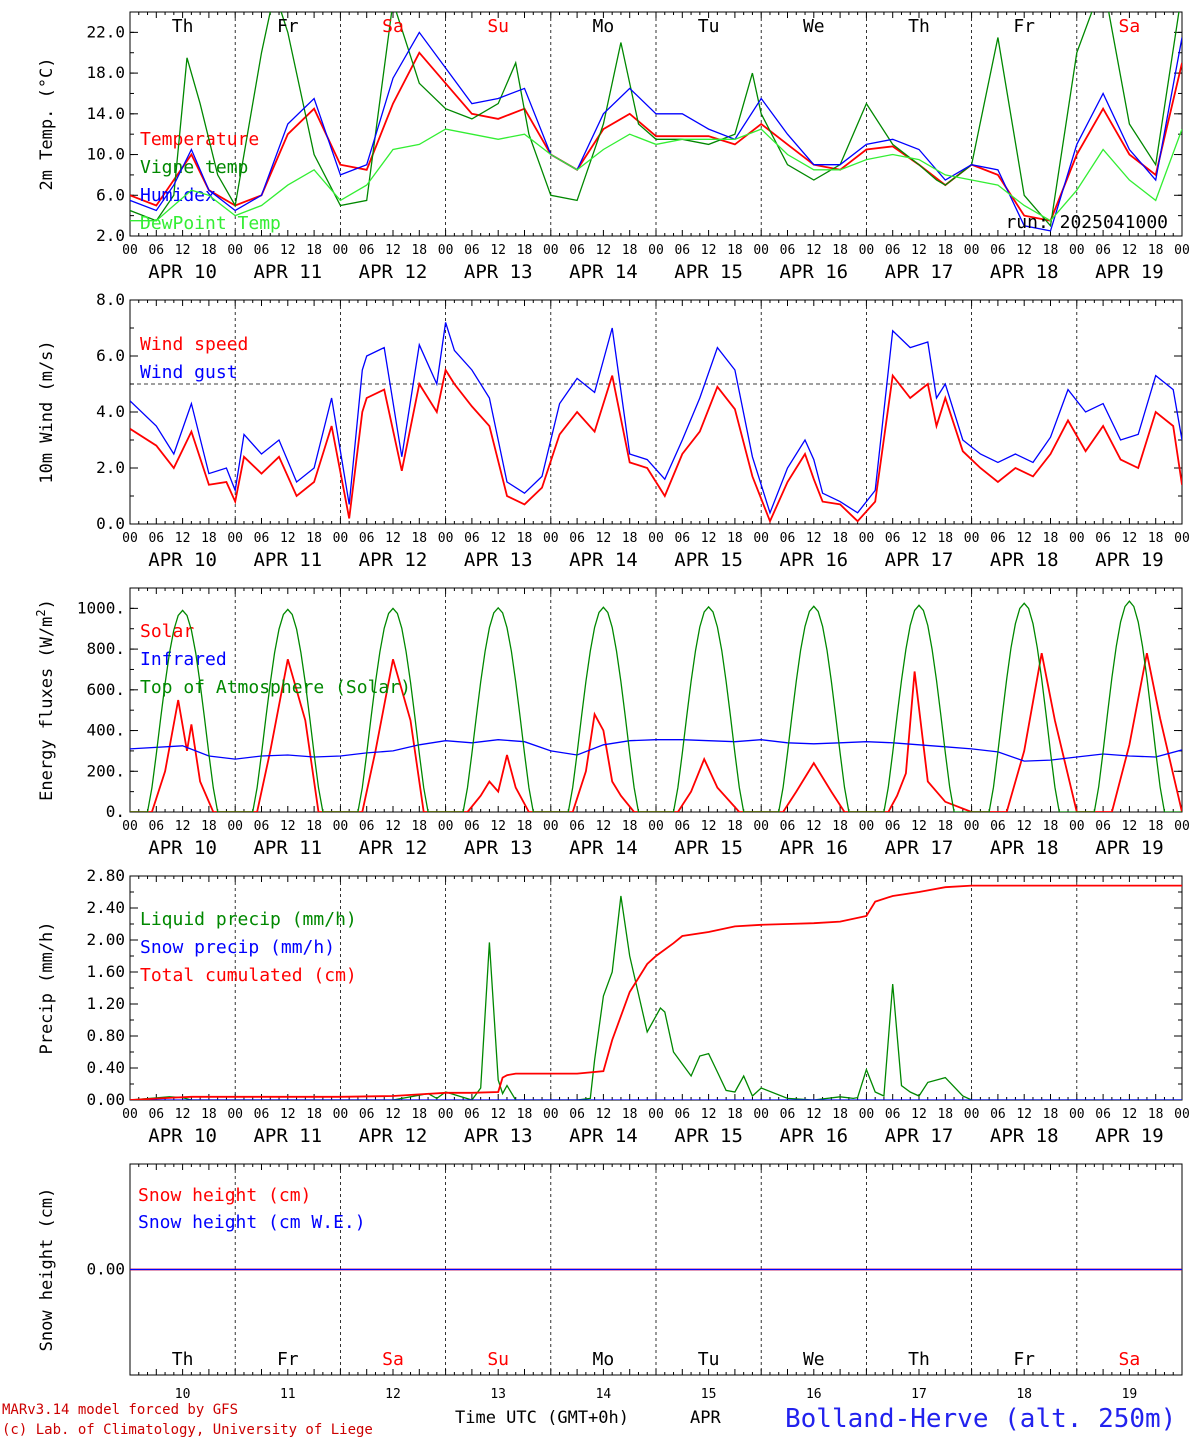 This screenshot has height=1440, width=1194. Describe the element at coordinates (248, 975) in the screenshot. I see `legend-entry: Total cumulated (cm)` at that location.